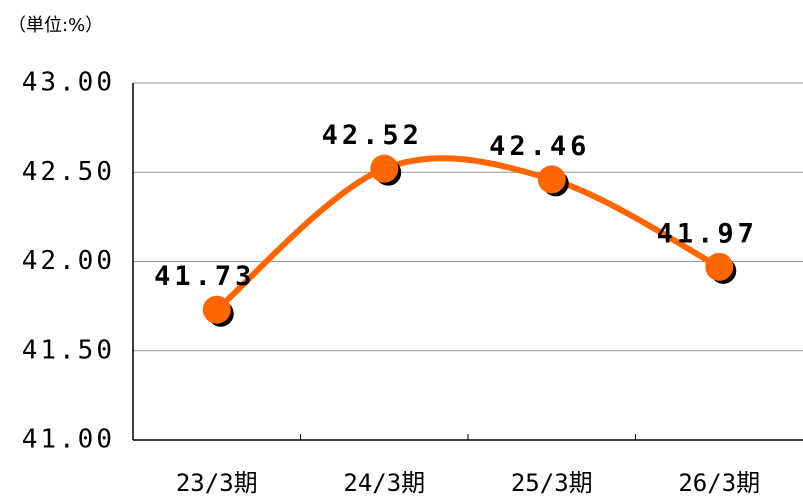  What do you see at coordinates (217, 483) in the screenshot?
I see `x-tick-label: 23/3期` at bounding box center [217, 483].